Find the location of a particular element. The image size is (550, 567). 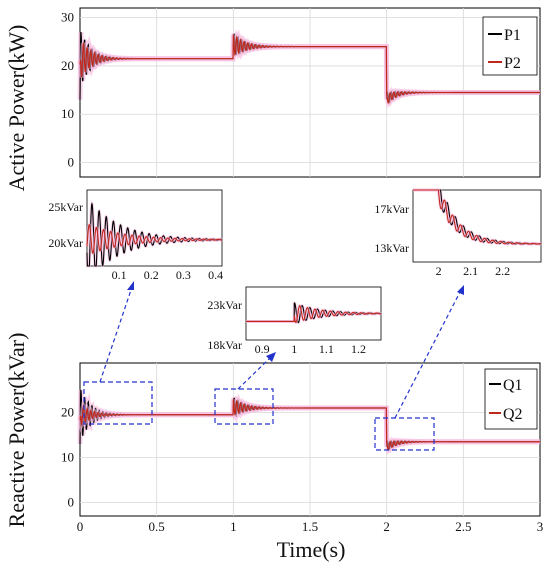

inset-3-frame is located at coordinates (477, 226).